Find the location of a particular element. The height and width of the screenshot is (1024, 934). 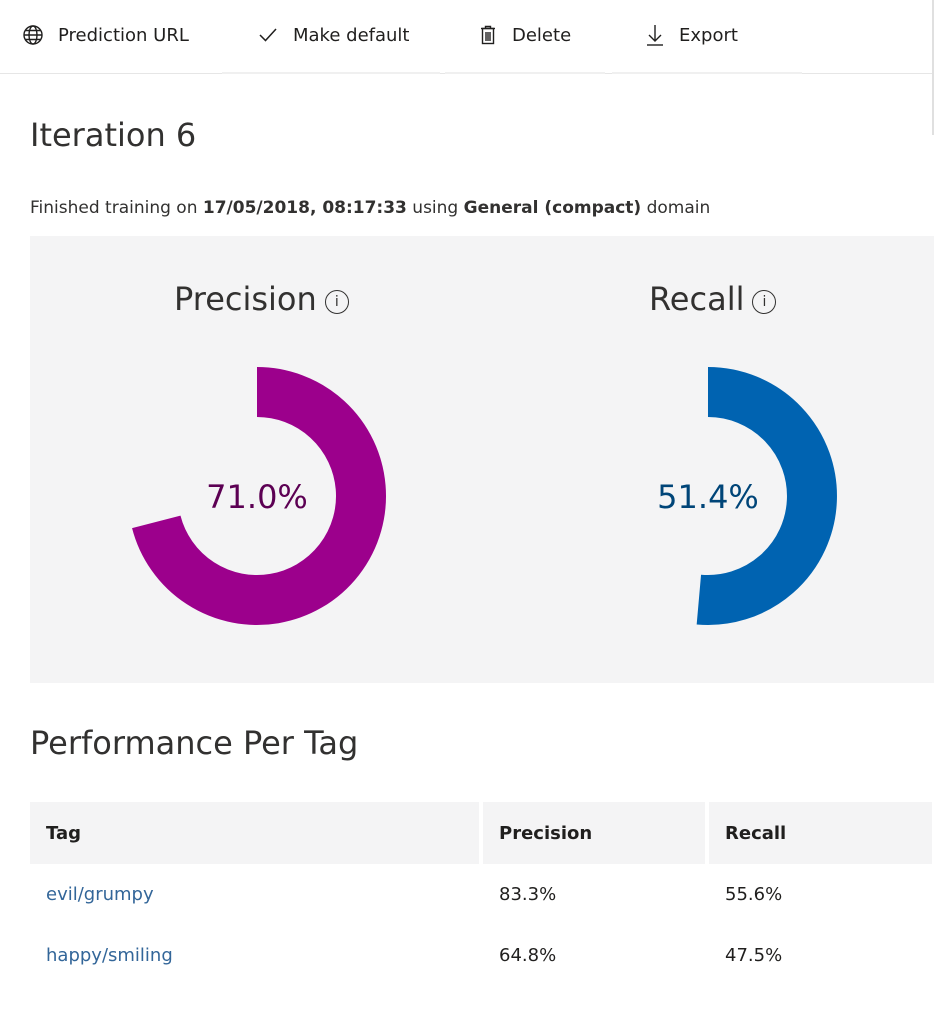

export-button: Export is located at coordinates (691, 35).